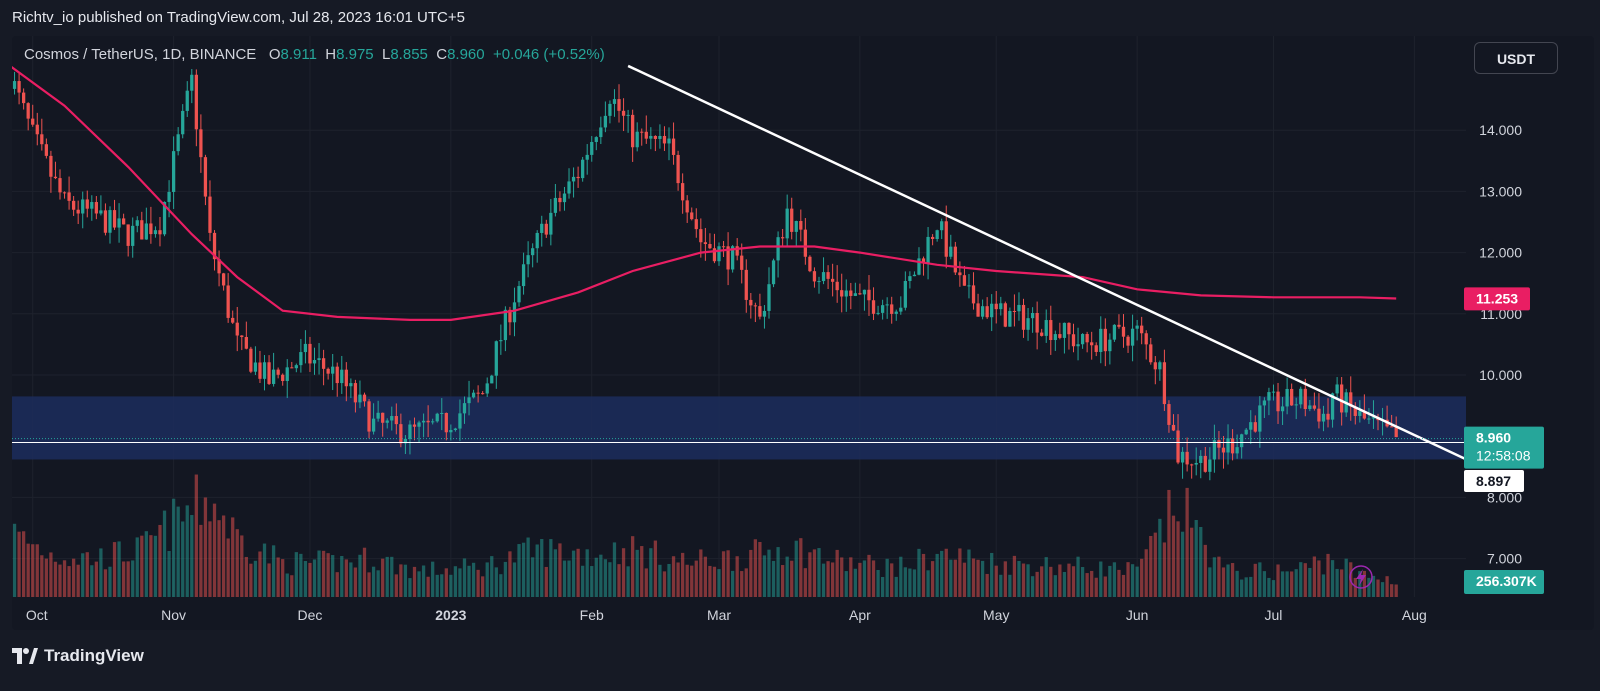 The height and width of the screenshot is (691, 1600). What do you see at coordinates (1500, 375) in the screenshot?
I see `y-tick-label: 10.000` at bounding box center [1500, 375].